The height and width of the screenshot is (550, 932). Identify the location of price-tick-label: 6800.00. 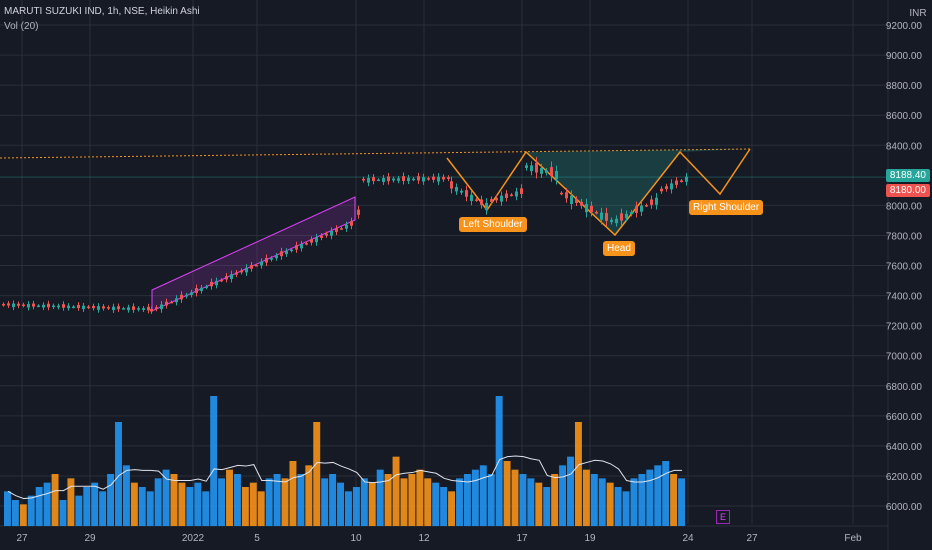
(904, 387).